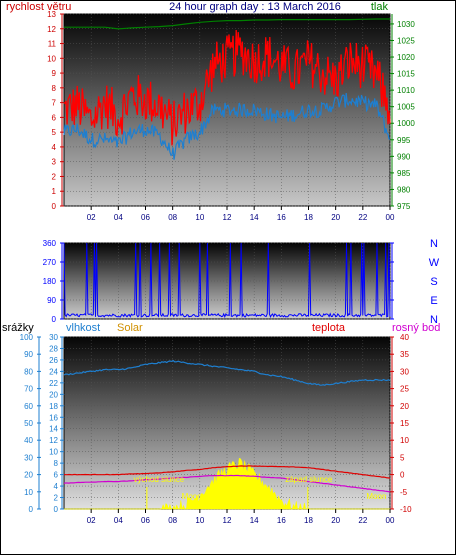 This screenshot has width=456, height=555. I want to click on y-tick-label: 2, so click(54, 176).